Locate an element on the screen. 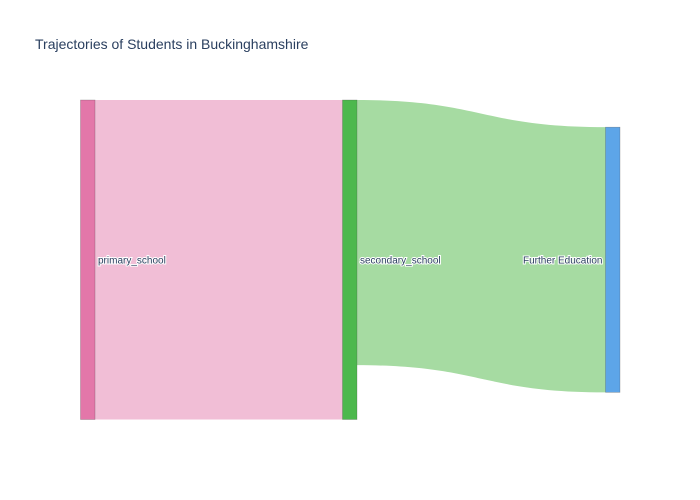 This screenshot has height=500, width=700. sankey-node-secondary_school is located at coordinates (350, 259).